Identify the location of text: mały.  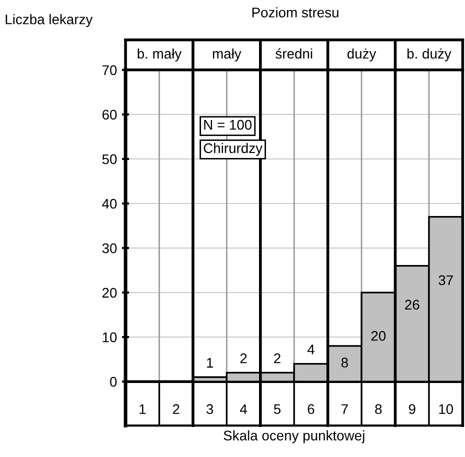
(227, 55).